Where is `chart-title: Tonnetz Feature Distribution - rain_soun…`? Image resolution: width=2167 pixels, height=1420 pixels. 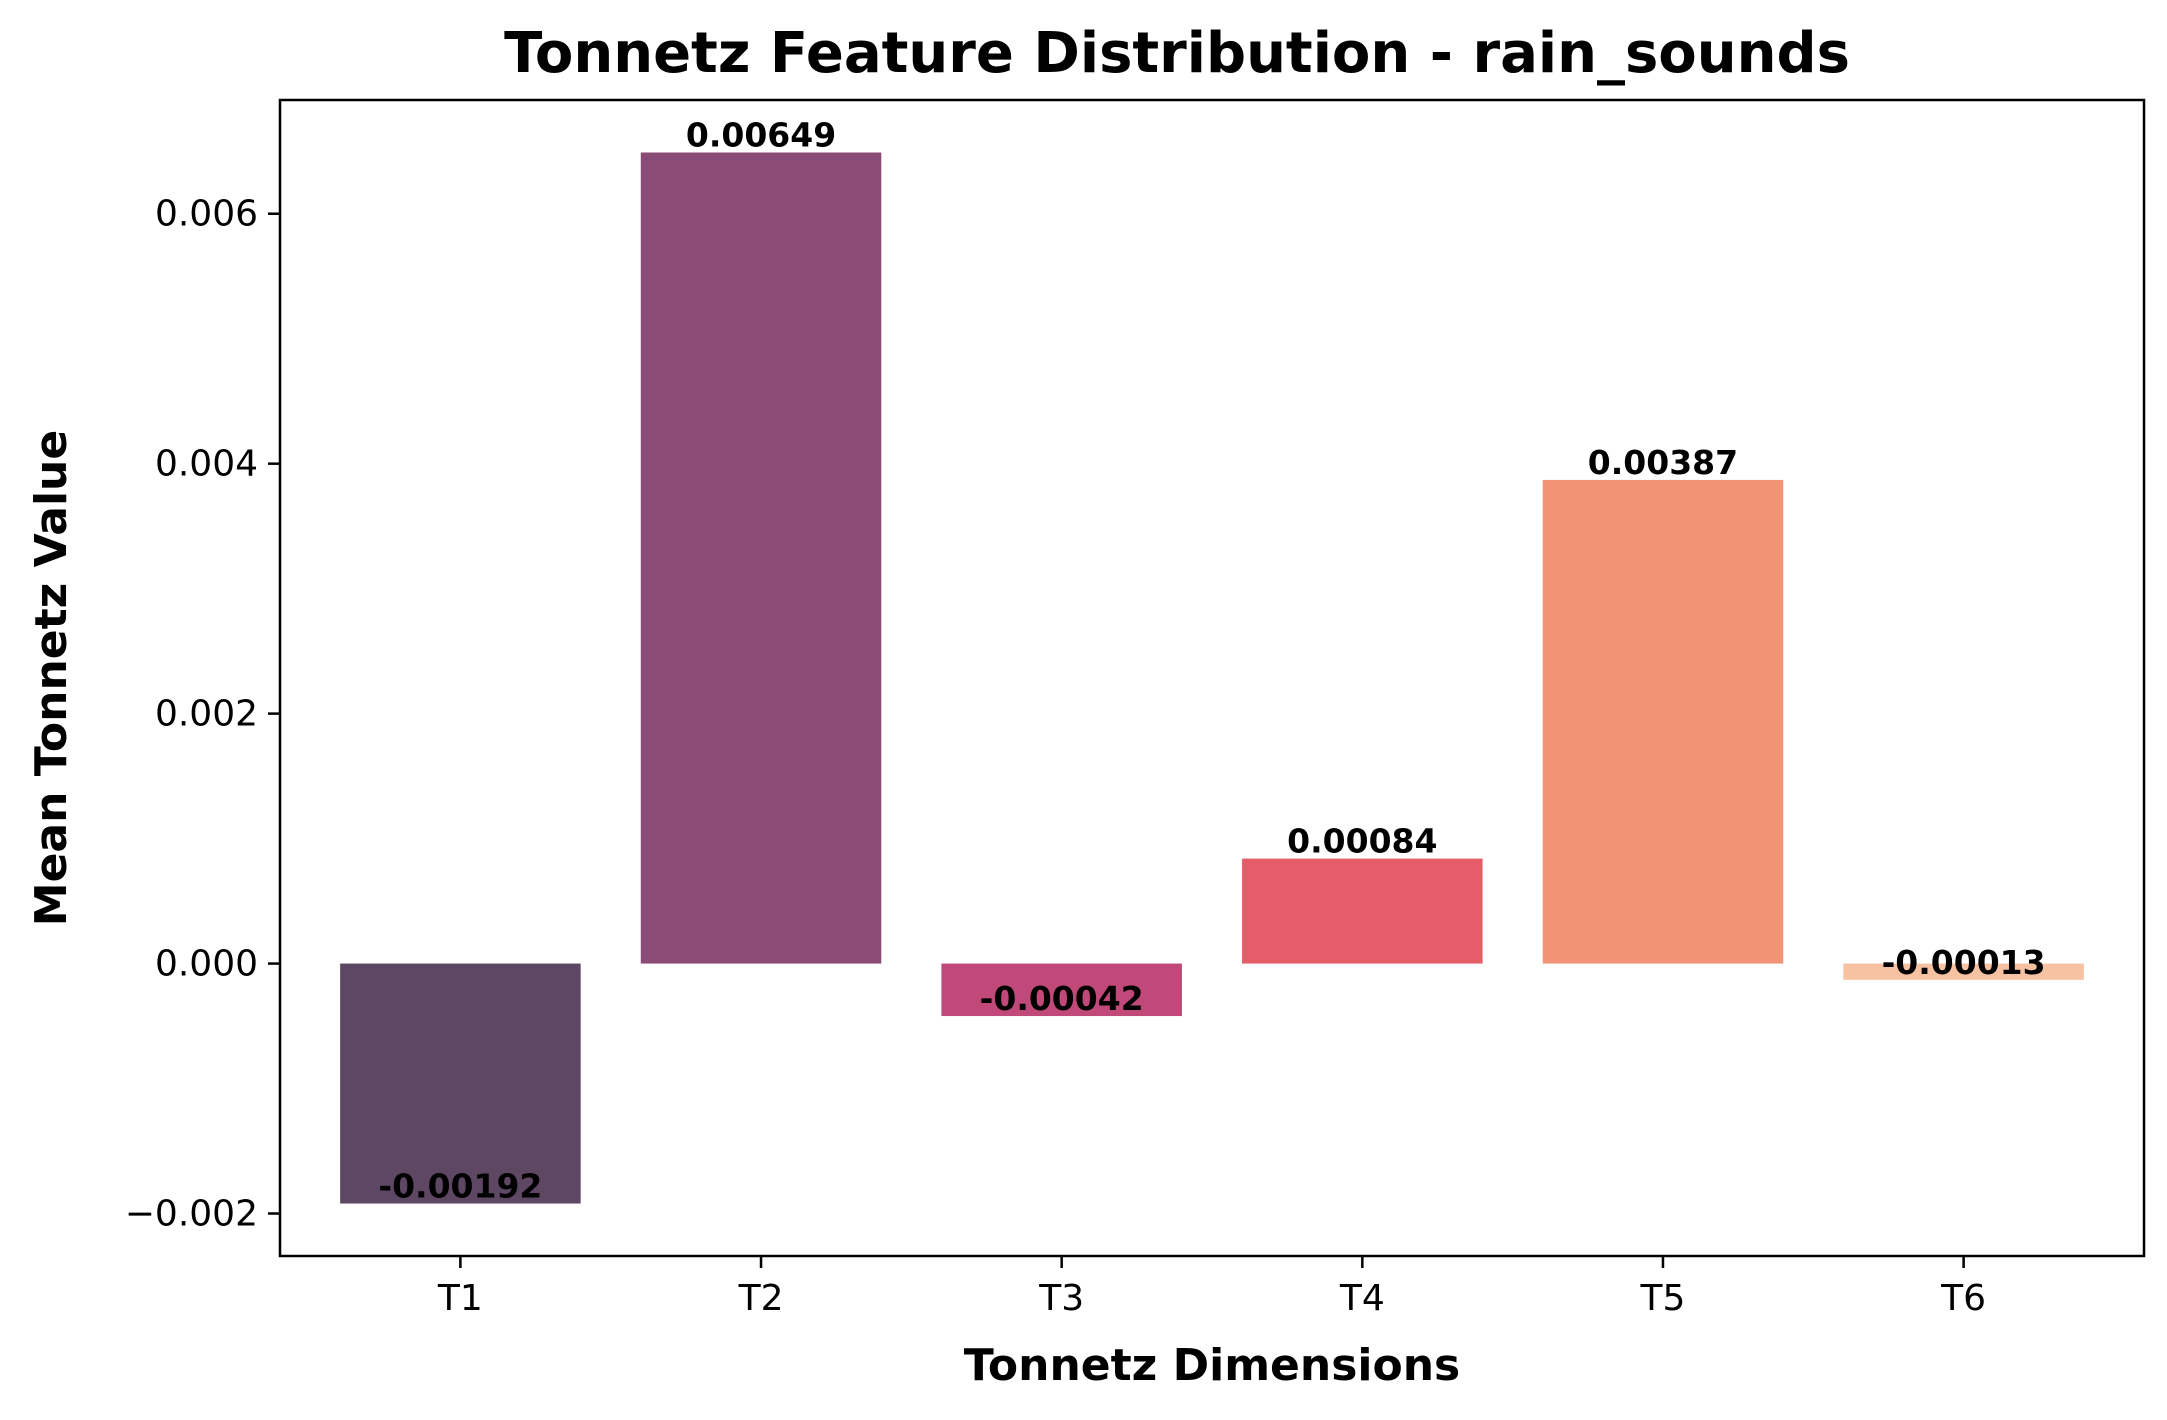
chart-title: Tonnetz Feature Distribution - rain_soun… is located at coordinates (1177, 53).